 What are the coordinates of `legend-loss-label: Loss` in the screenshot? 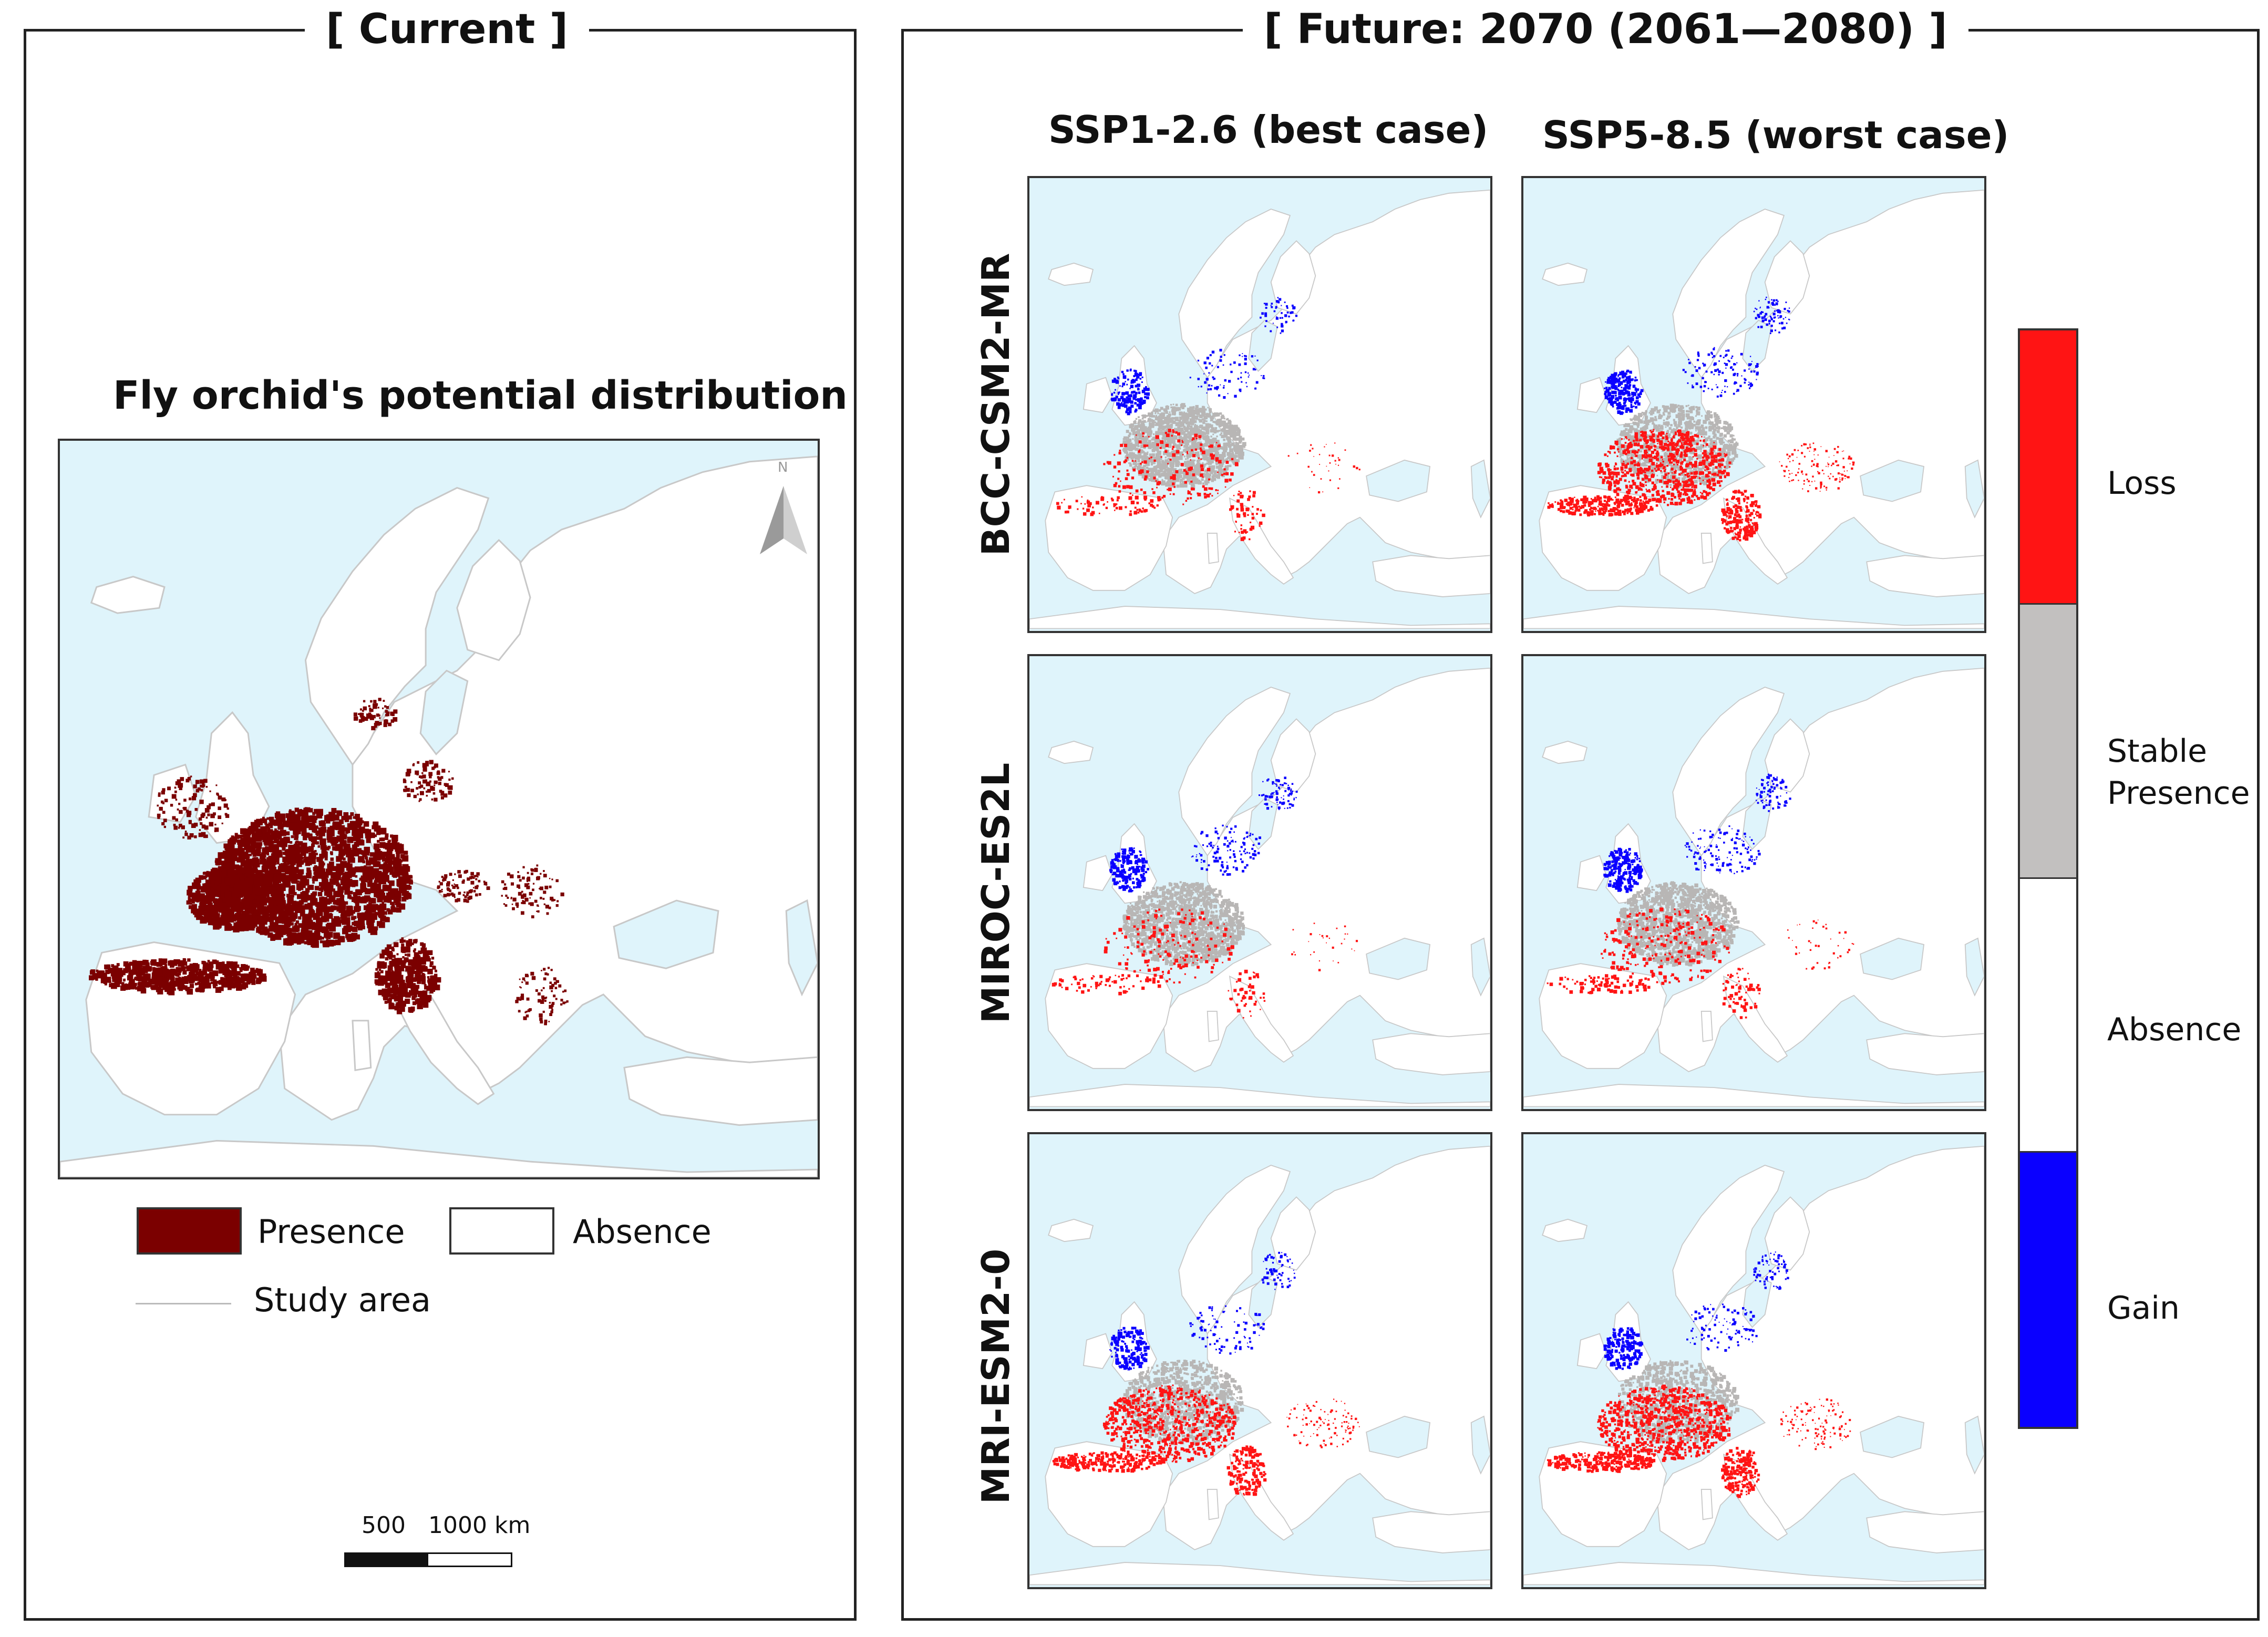 It's located at (2142, 483).